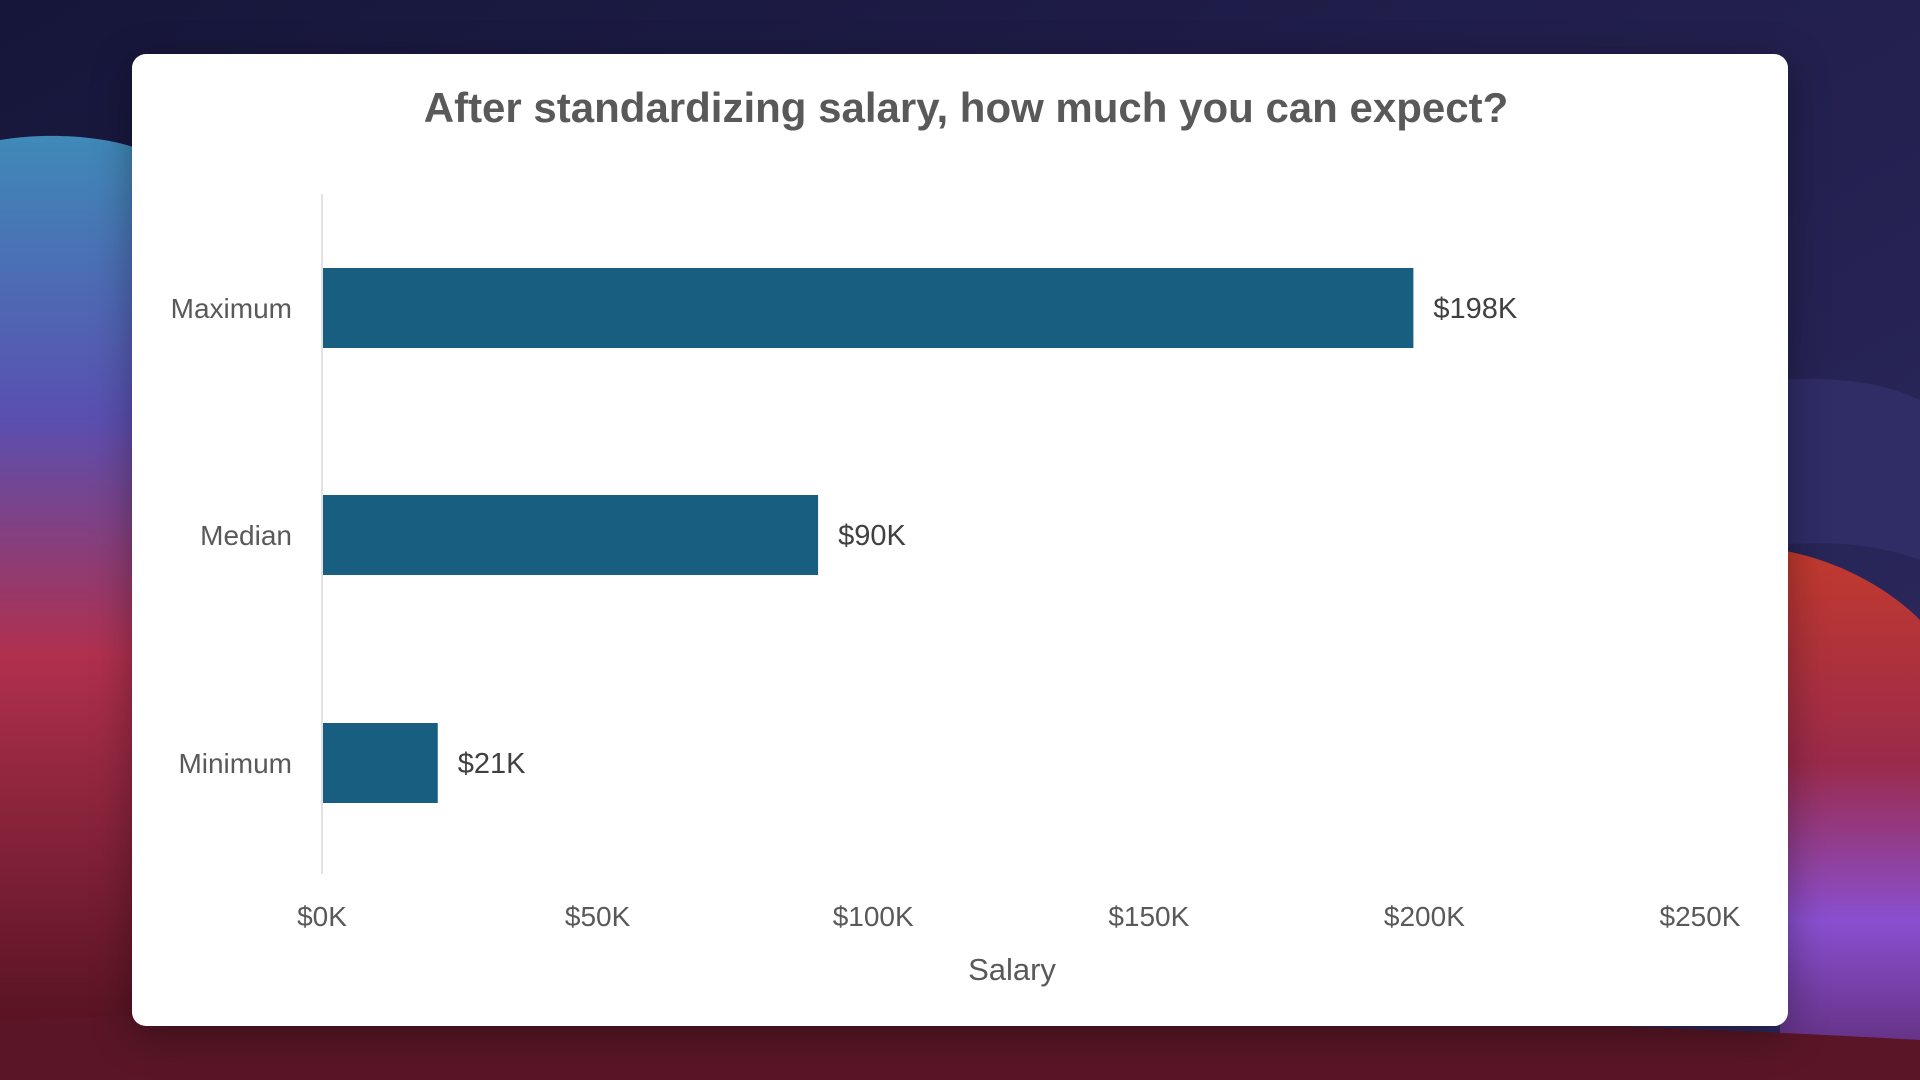 Image resolution: width=1920 pixels, height=1080 pixels. I want to click on data-label-median: $90K, so click(872, 536).